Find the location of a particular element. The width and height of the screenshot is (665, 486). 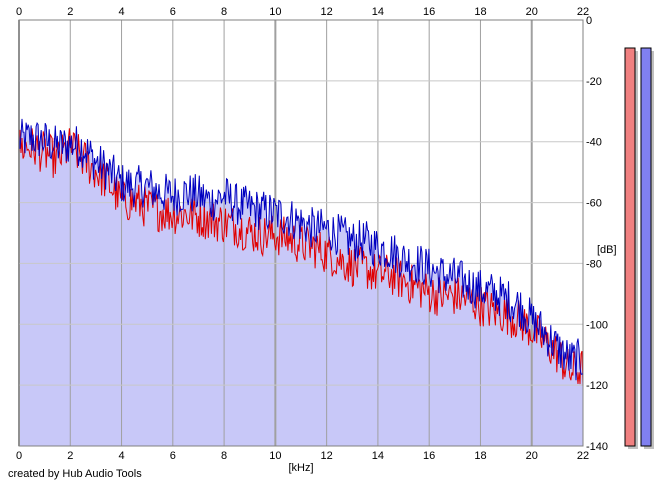

y-tick-label: -20 is located at coordinates (594, 82).